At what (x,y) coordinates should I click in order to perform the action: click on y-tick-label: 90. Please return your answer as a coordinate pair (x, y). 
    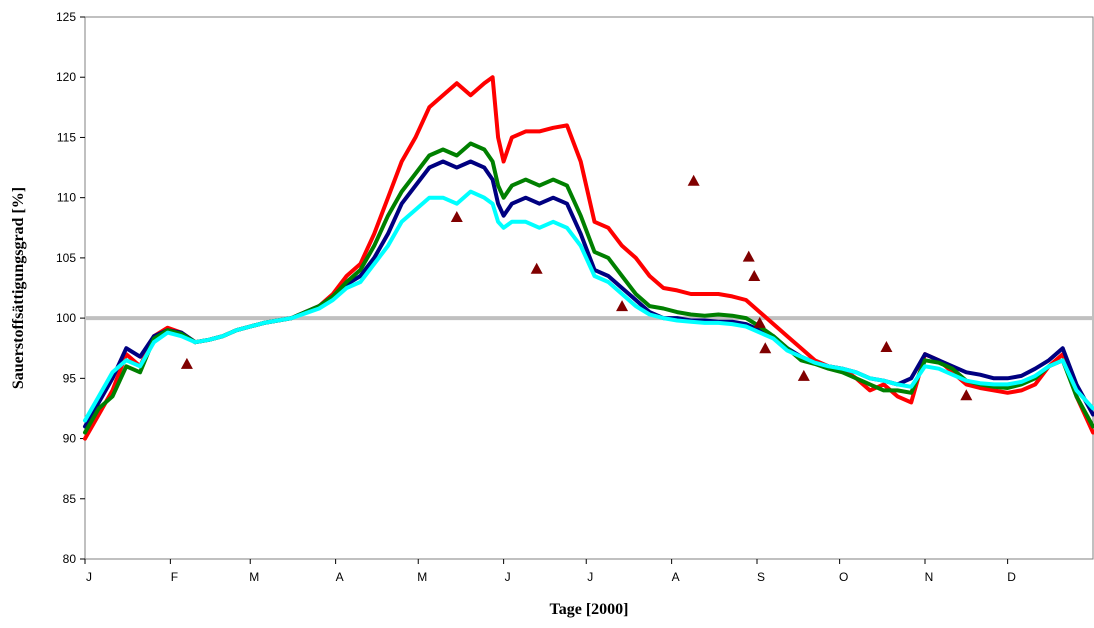
    Looking at the image, I should click on (70, 439).